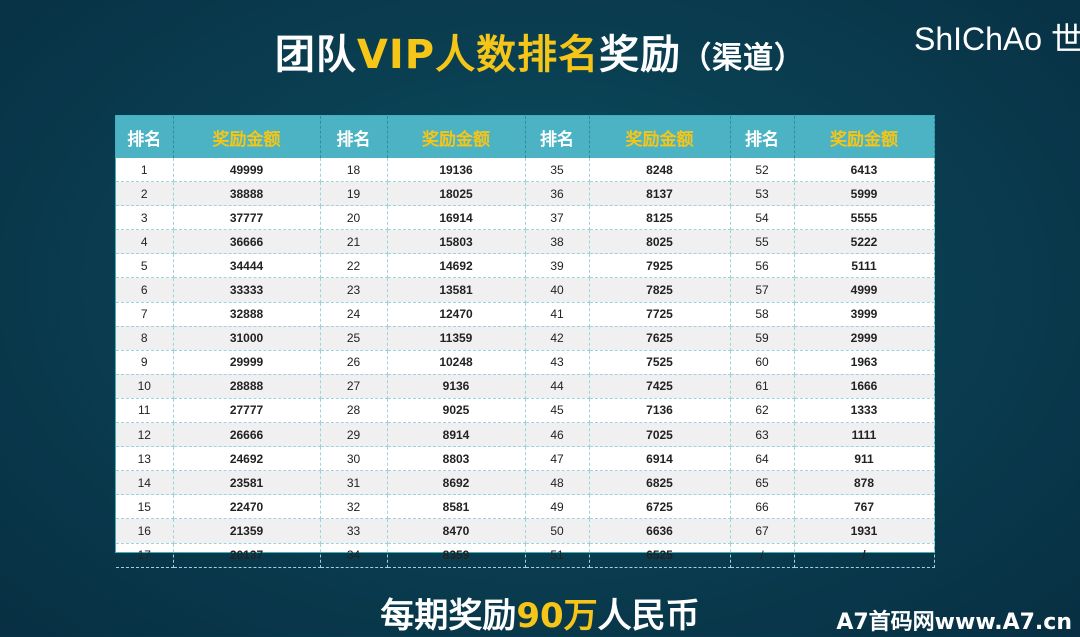  I want to click on reward-amount-cell: 878, so click(864, 483).